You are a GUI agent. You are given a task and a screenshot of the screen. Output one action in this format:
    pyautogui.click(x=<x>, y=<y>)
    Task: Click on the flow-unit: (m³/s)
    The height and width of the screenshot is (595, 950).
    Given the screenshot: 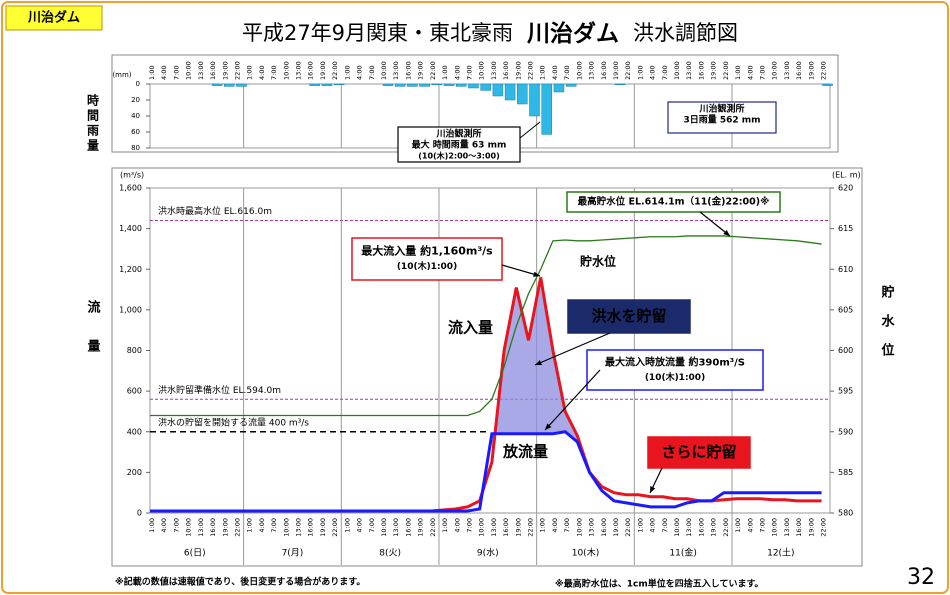 What is the action you would take?
    pyautogui.click(x=132, y=175)
    